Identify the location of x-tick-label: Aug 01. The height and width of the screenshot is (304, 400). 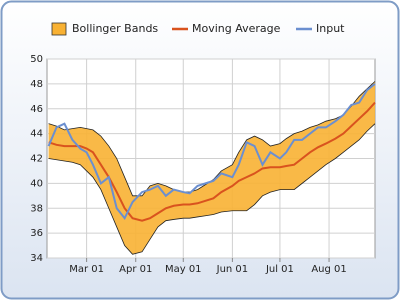
(328, 269).